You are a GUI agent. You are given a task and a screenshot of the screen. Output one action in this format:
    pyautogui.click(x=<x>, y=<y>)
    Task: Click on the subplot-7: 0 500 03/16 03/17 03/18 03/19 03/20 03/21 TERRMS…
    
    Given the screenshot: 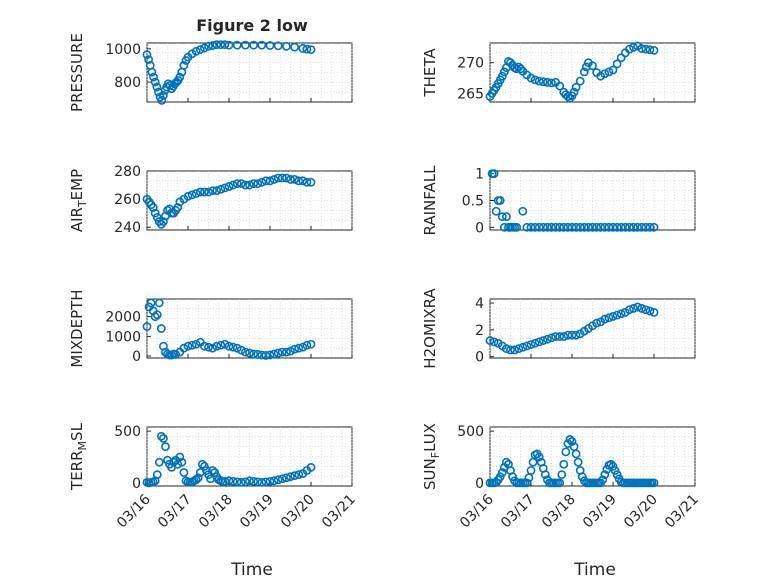 What is the action you would take?
    pyautogui.click(x=213, y=476)
    